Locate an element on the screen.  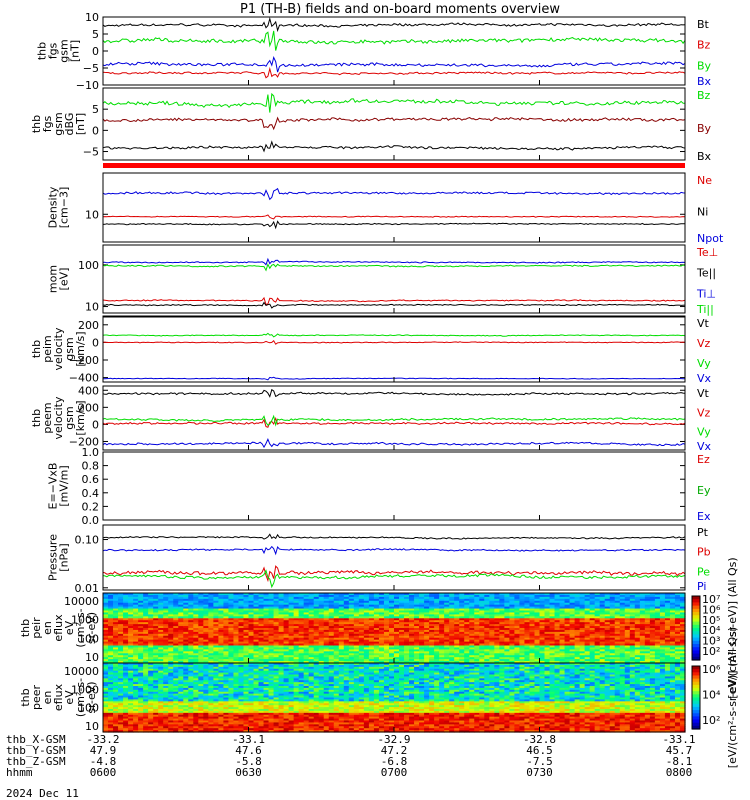
y-tick-label: 10 is located at coordinates (92, 657).